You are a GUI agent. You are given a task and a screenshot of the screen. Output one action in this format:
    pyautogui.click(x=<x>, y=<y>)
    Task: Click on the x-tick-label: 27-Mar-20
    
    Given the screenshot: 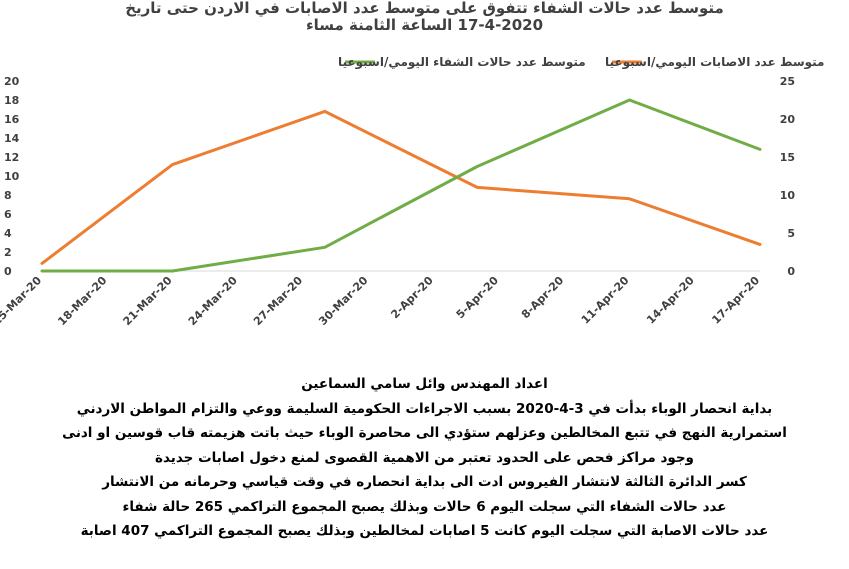 What is the action you would take?
    pyautogui.click(x=278, y=301)
    